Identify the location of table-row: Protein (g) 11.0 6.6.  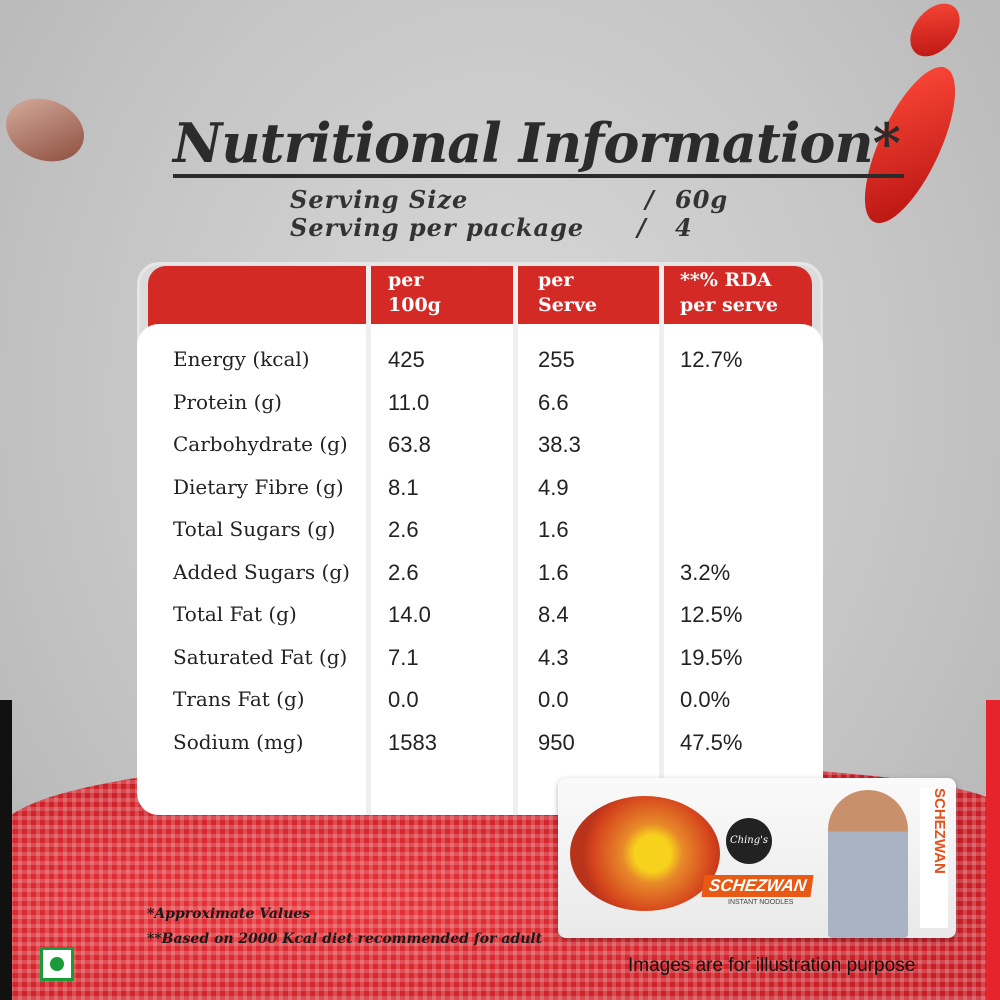
(483, 405).